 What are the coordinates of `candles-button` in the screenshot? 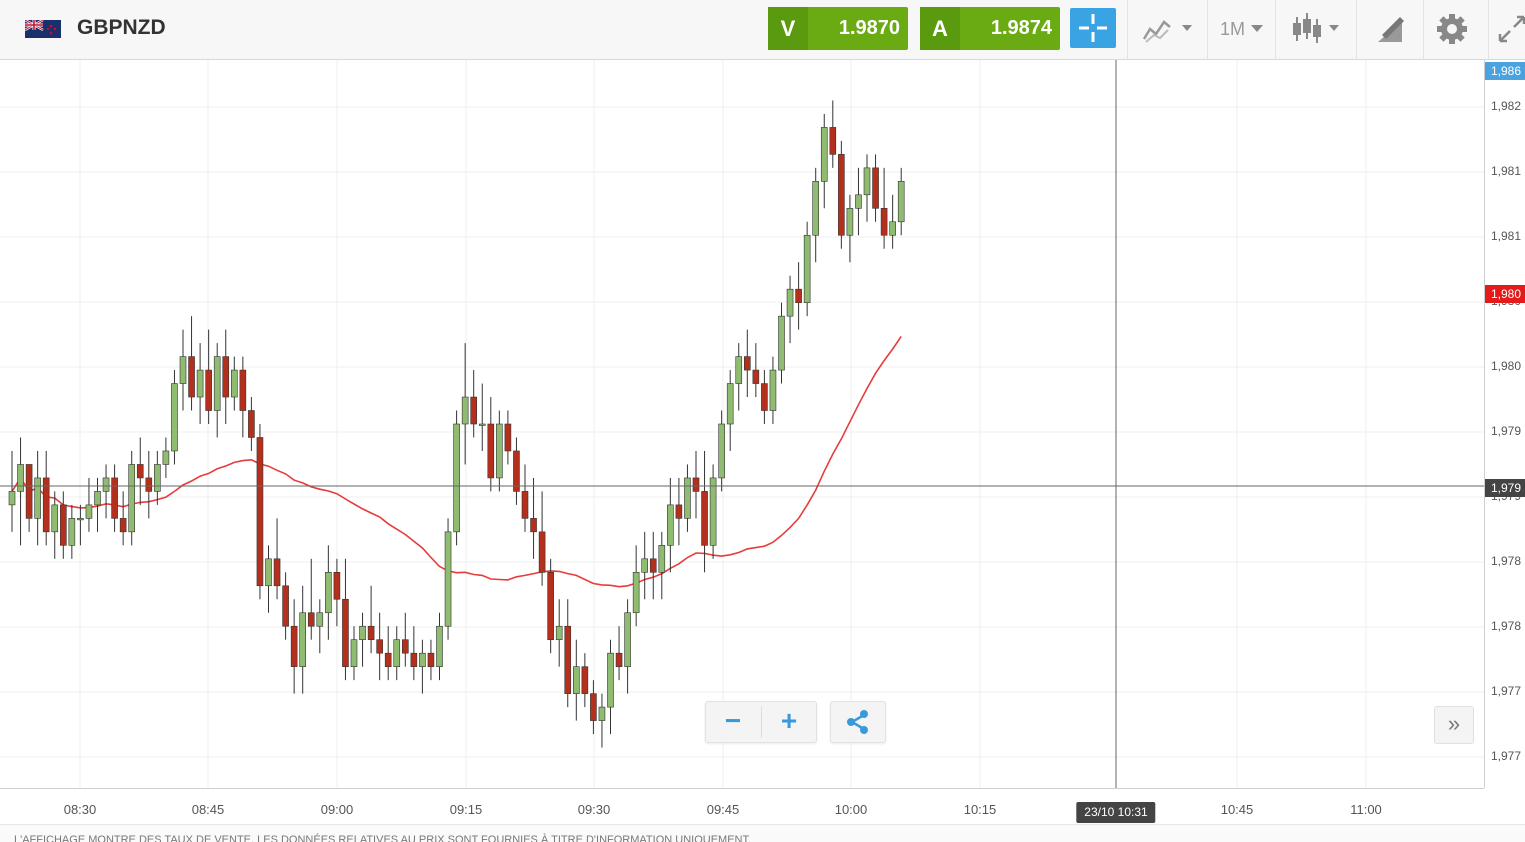 It's located at (1317, 29).